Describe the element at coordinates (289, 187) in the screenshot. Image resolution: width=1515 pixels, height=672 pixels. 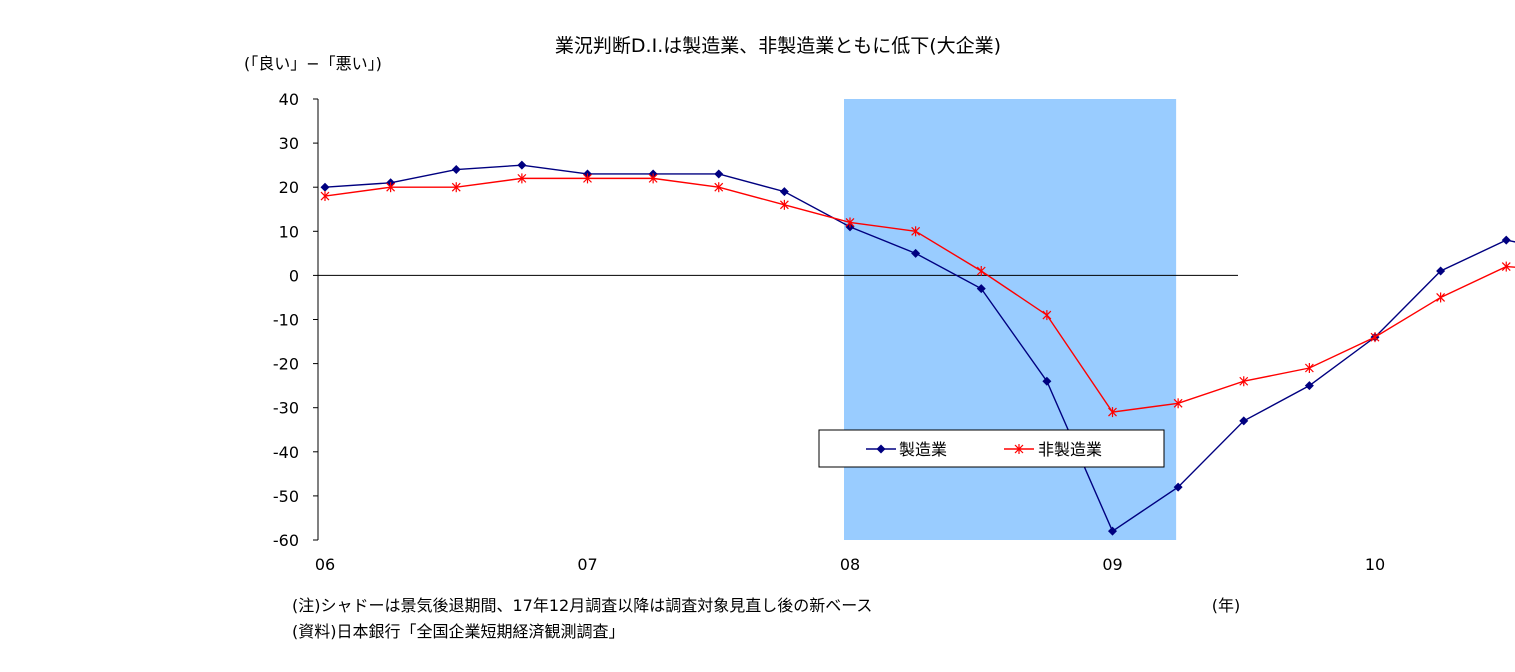
I see `y-tick-label: 20` at that location.